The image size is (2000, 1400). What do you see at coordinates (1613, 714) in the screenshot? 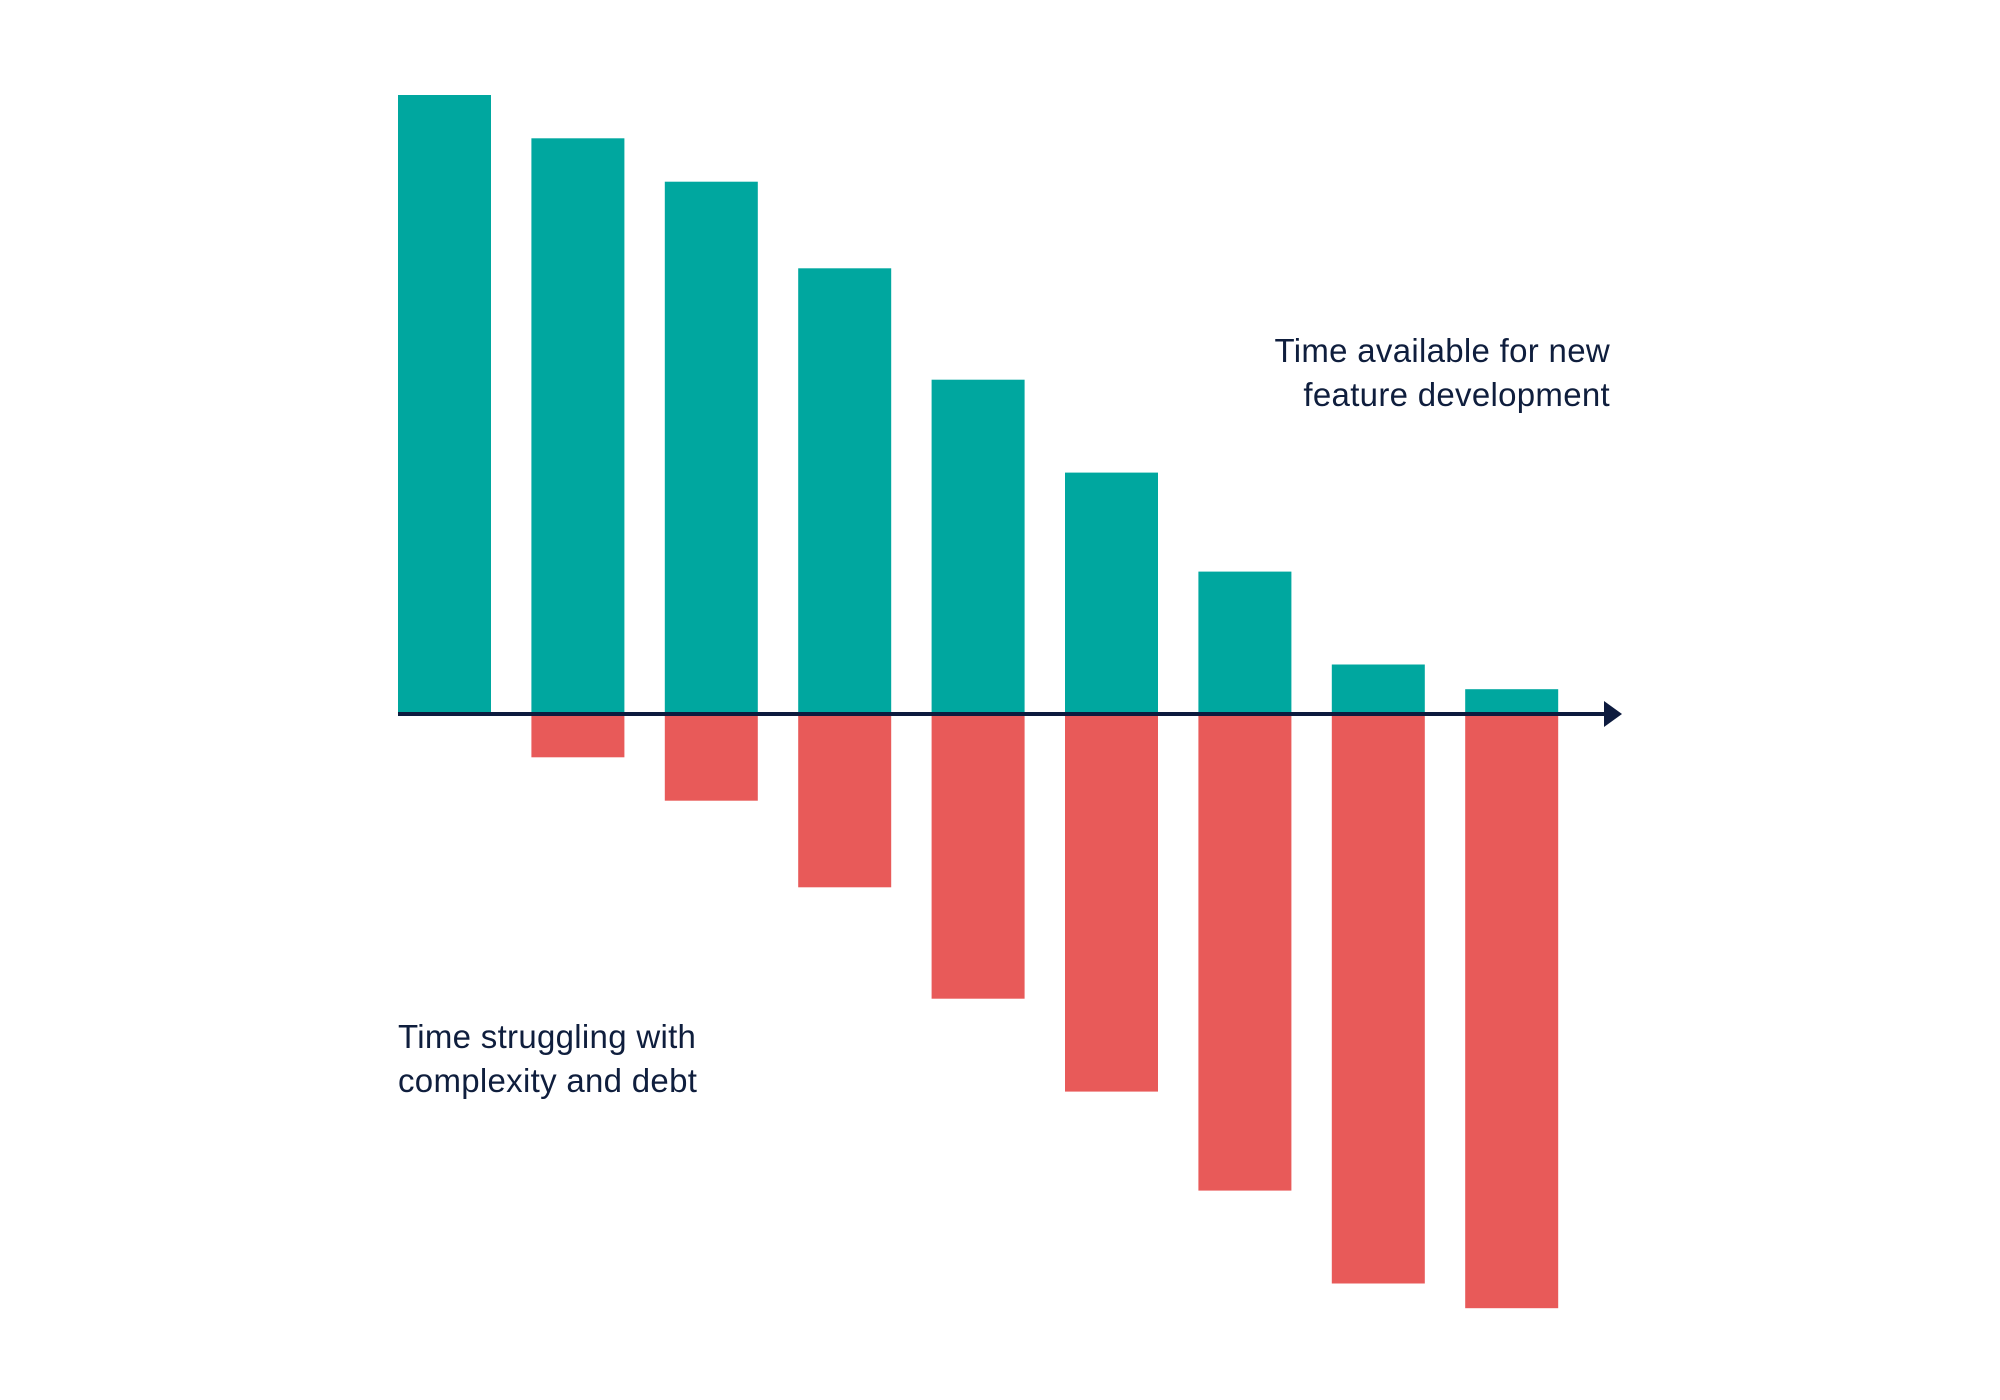
I see `x-axis-arrowhead-icon` at bounding box center [1613, 714].